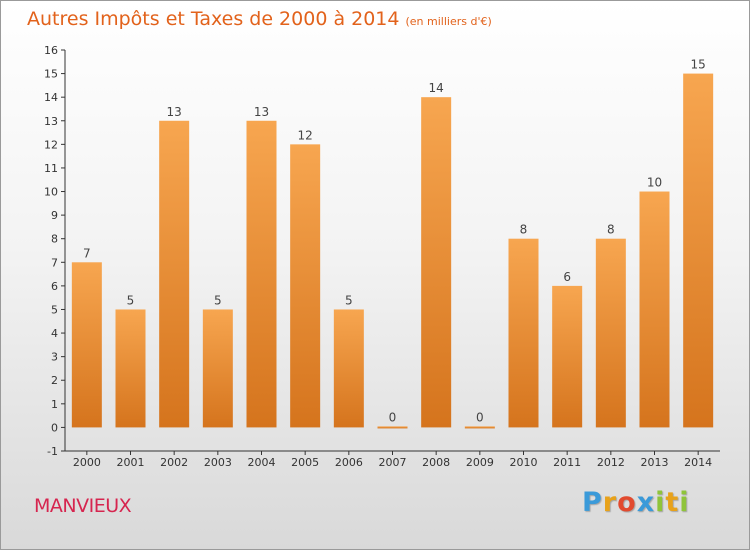 This screenshot has height=550, width=750. Describe the element at coordinates (54, 357) in the screenshot. I see `y-tick-label: 3` at that location.